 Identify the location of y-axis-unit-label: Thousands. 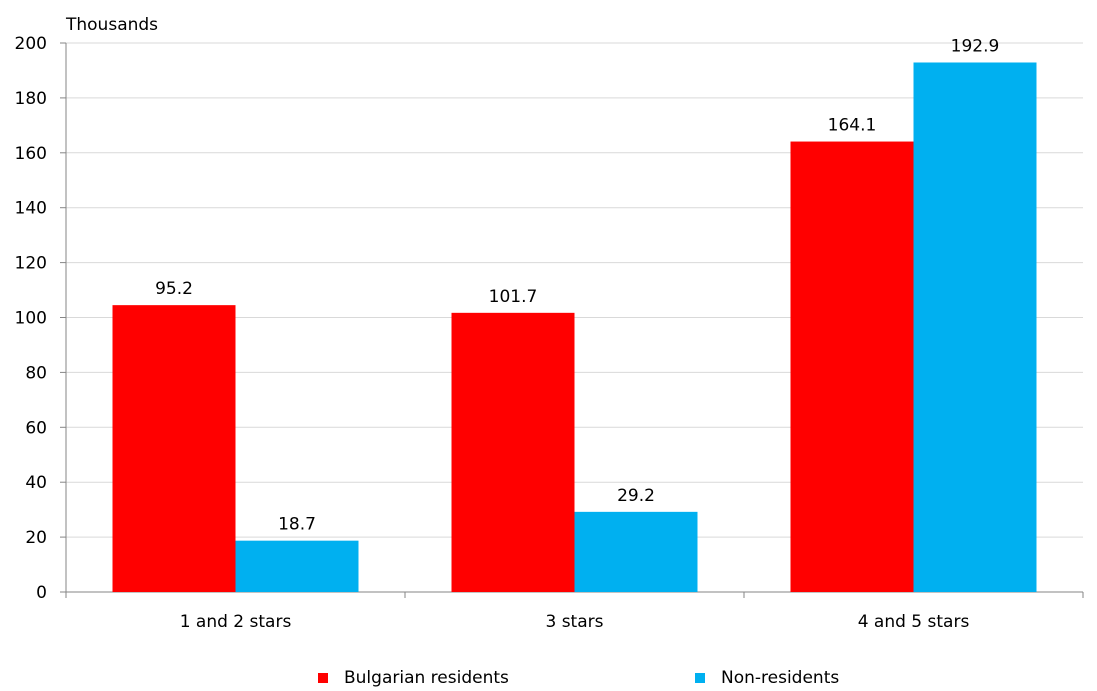
(111, 25).